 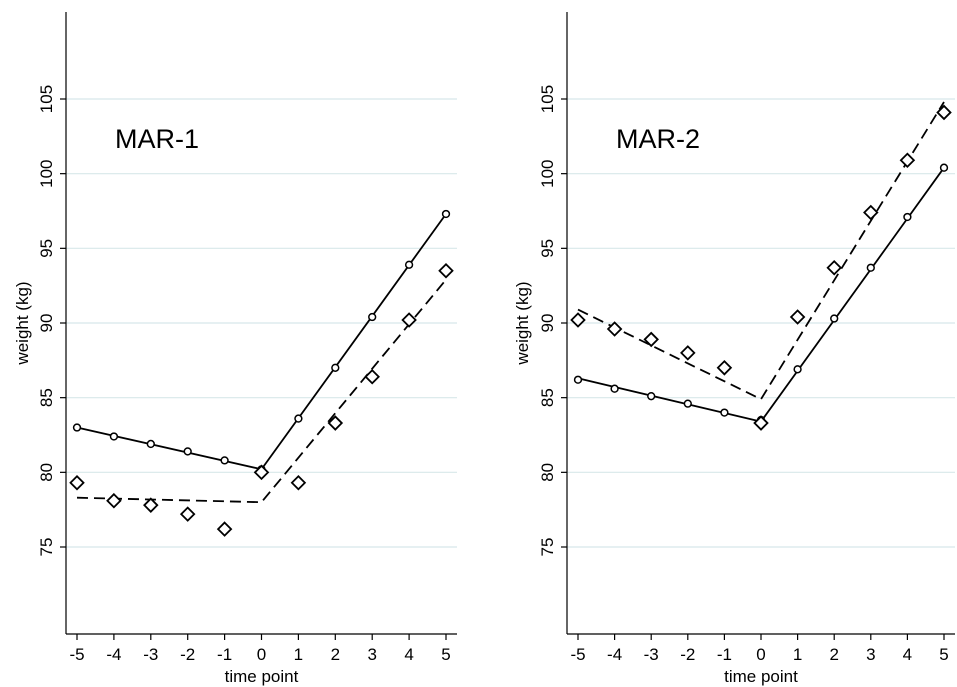 What do you see at coordinates (157, 139) in the screenshot?
I see `panel-title: MAR-1` at bounding box center [157, 139].